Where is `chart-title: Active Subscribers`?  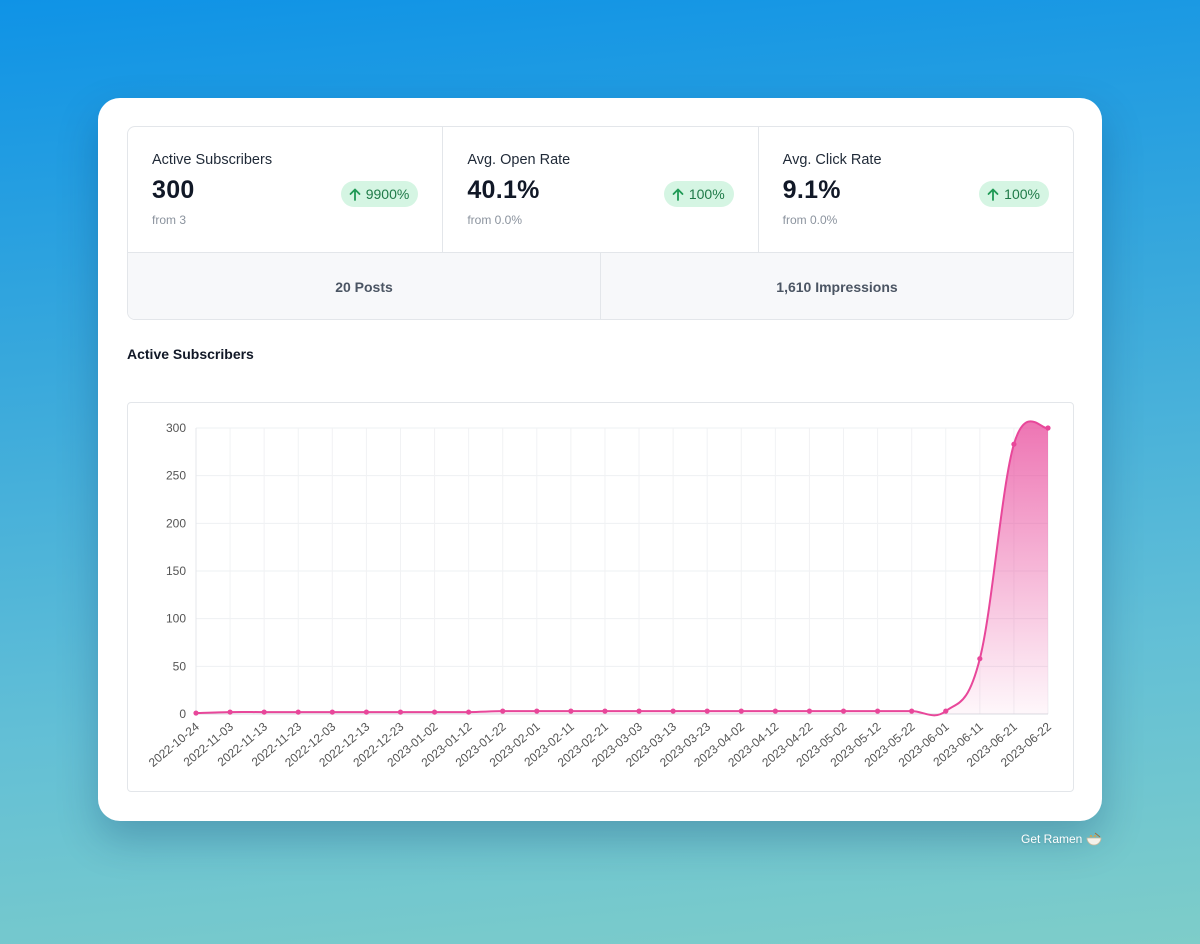
chart-title: Active Subscribers is located at coordinates (190, 354).